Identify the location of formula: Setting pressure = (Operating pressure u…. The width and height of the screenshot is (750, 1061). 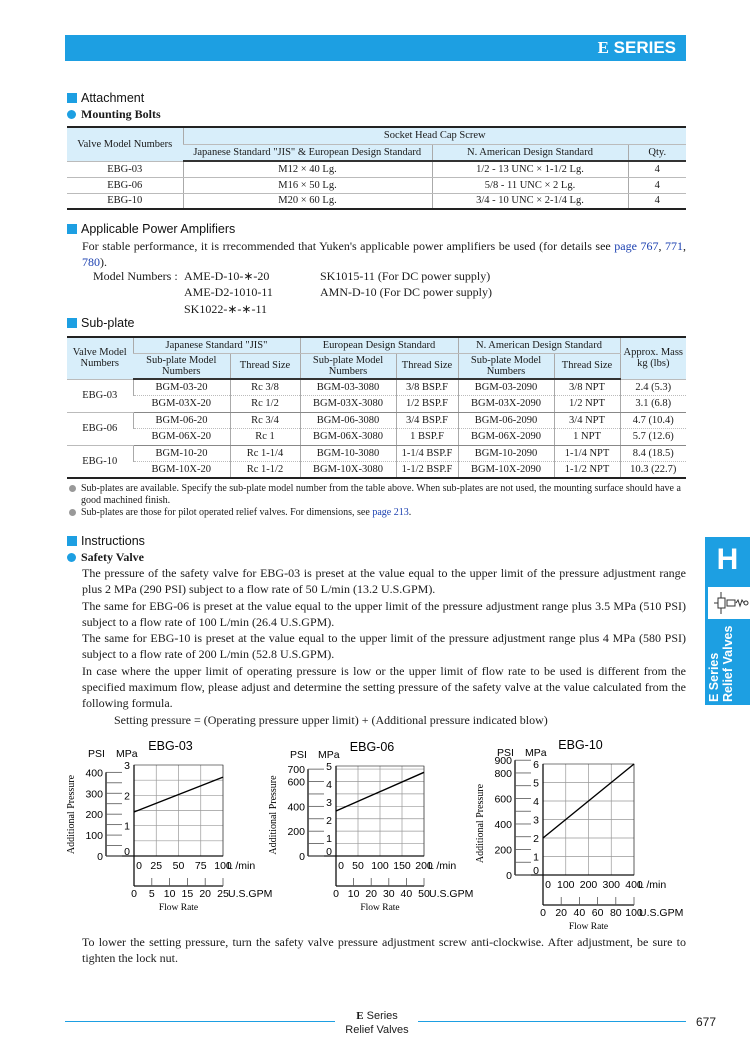
(331, 719).